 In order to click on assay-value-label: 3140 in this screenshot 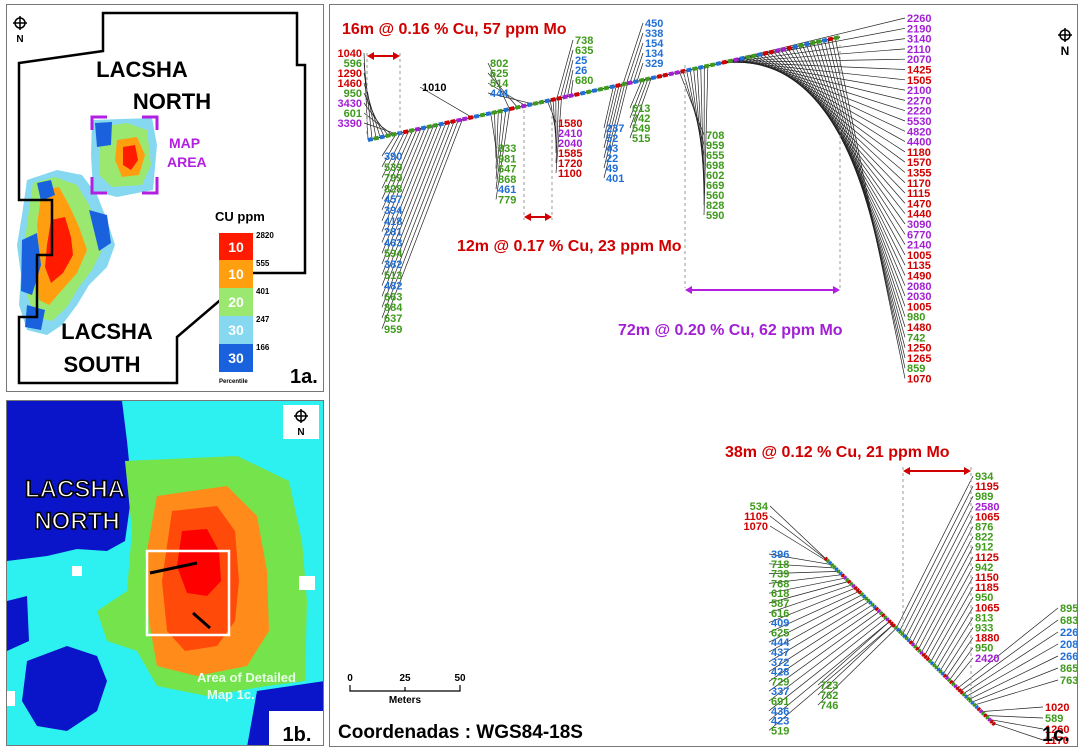, I will do `click(919, 40)`.